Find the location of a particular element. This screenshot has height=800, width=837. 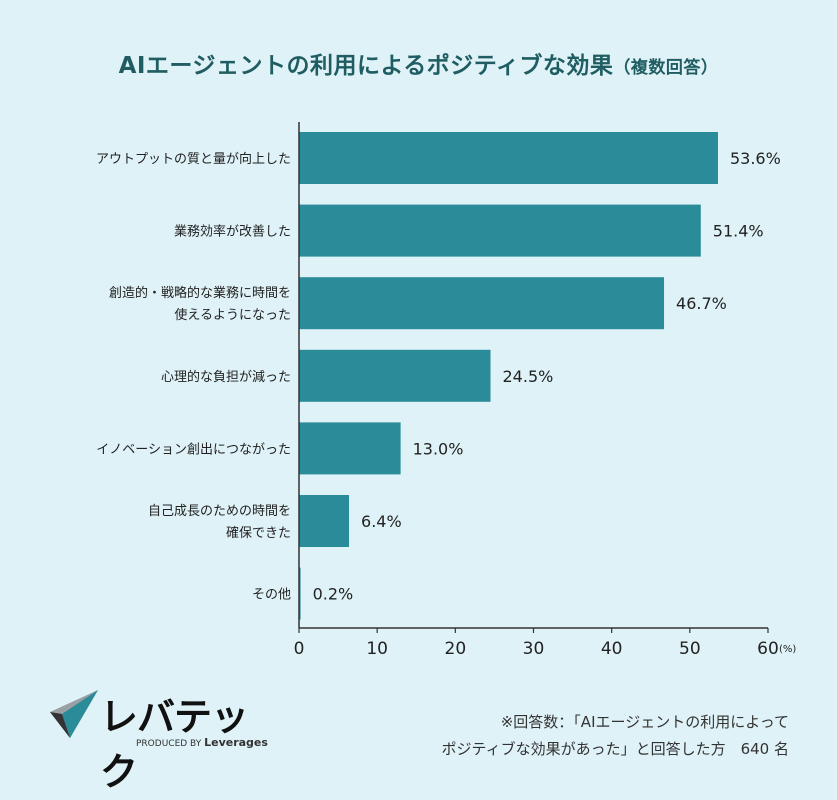

value-label: 6.4% is located at coordinates (381, 521).